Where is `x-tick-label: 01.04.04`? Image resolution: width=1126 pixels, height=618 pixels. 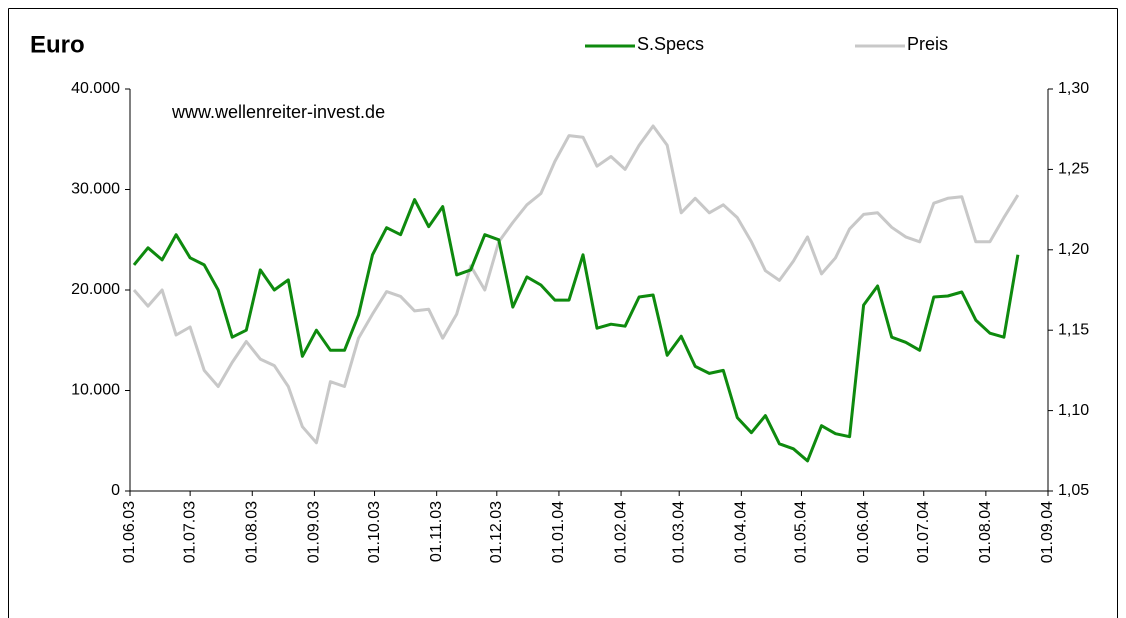
x-tick-label: 01.04.04 is located at coordinates (741, 532).